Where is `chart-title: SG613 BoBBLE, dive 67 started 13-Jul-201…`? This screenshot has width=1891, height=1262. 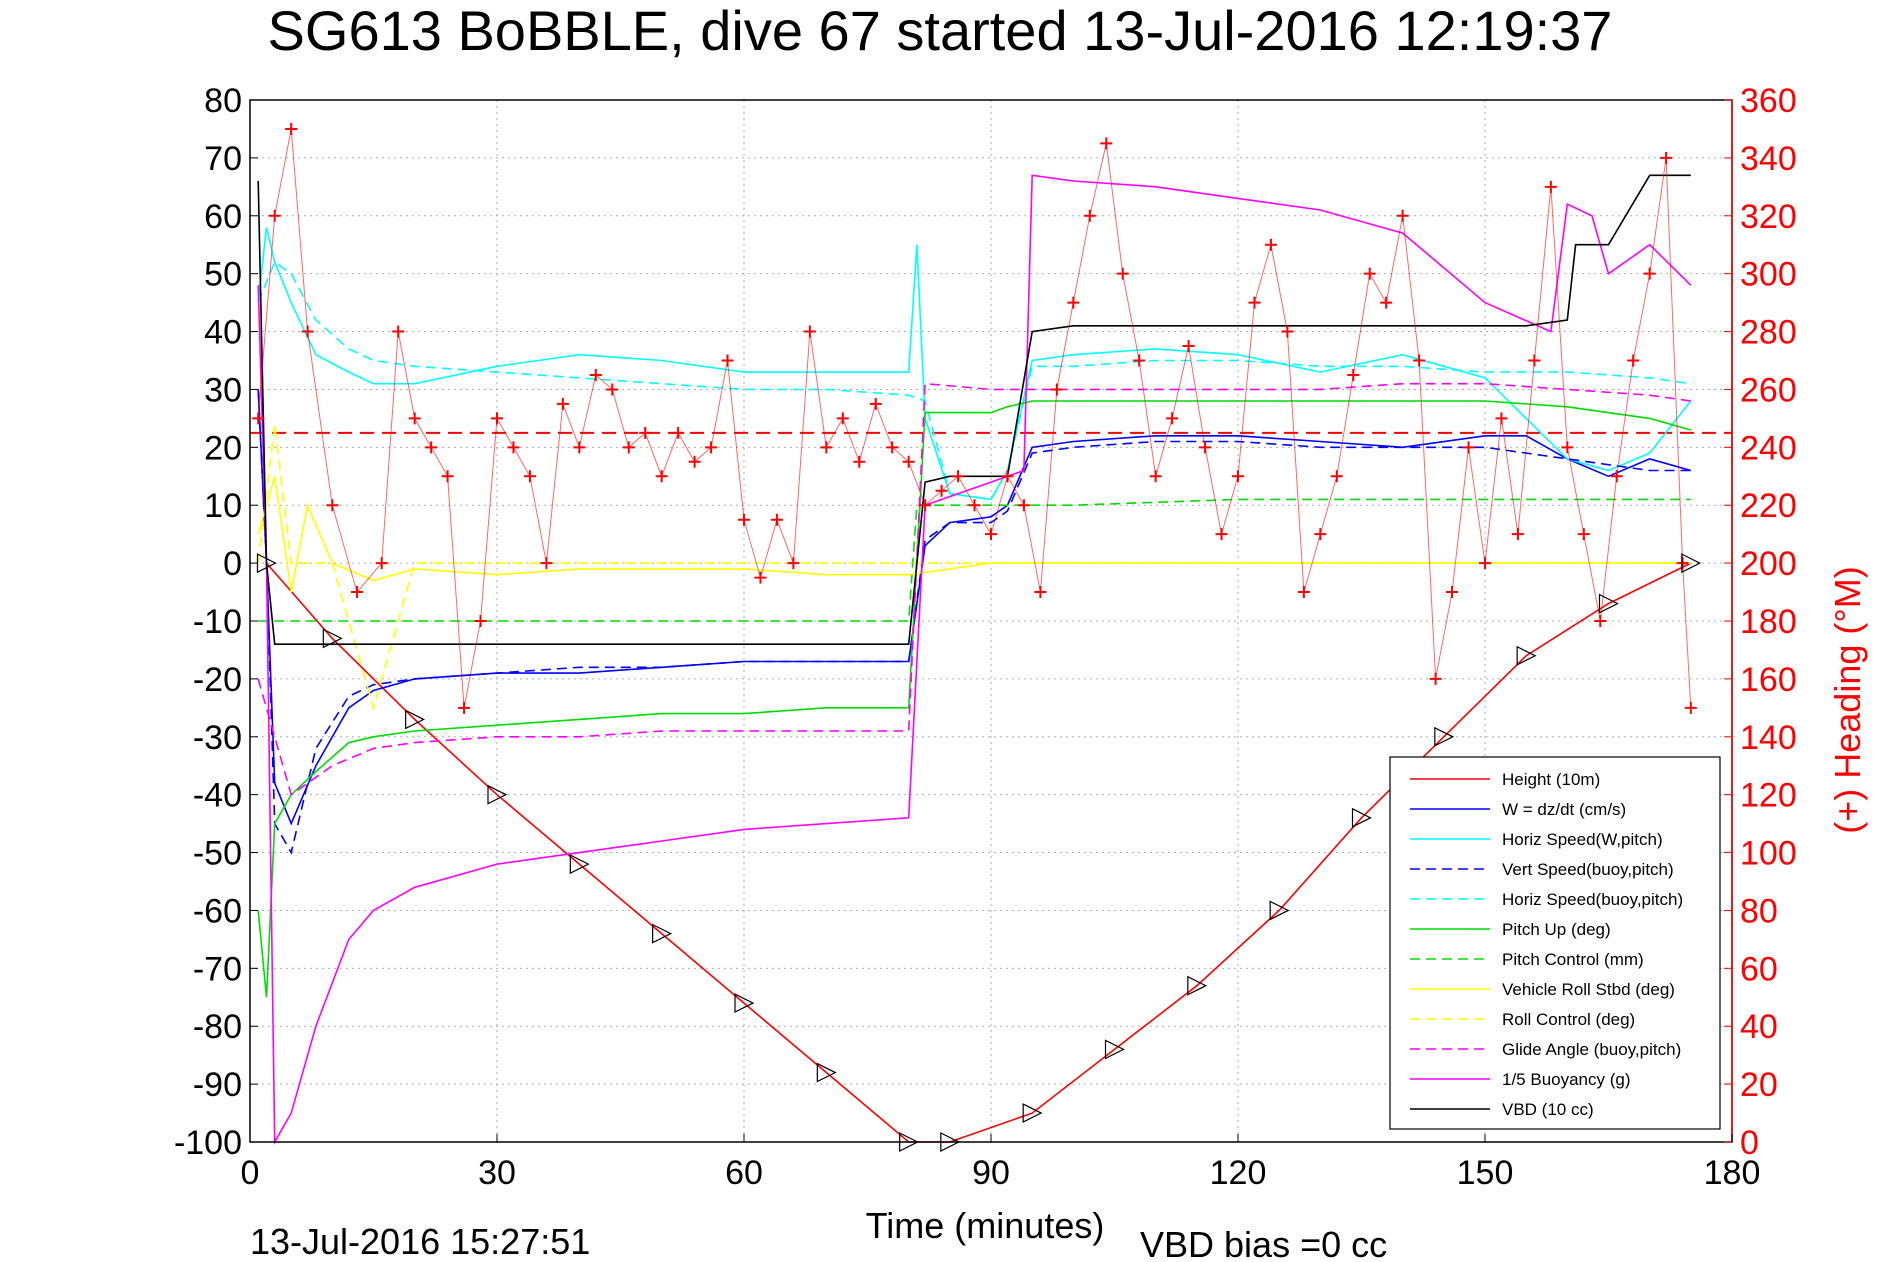 chart-title: SG613 BoBBLE, dive 67 started 13-Jul-201… is located at coordinates (940, 31).